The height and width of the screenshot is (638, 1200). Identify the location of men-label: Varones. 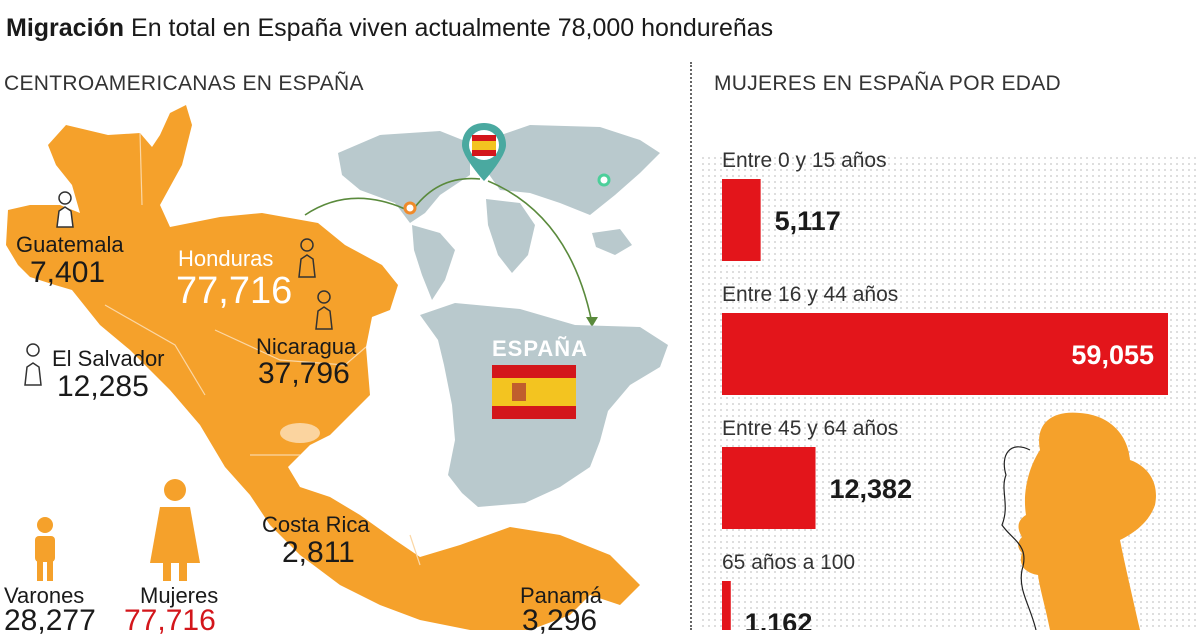
(44, 595).